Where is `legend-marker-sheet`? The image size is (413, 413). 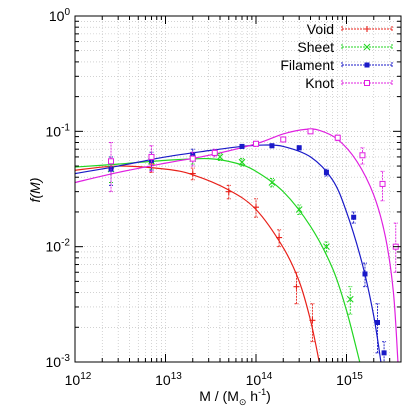 legend-marker-sheet is located at coordinates (367, 47).